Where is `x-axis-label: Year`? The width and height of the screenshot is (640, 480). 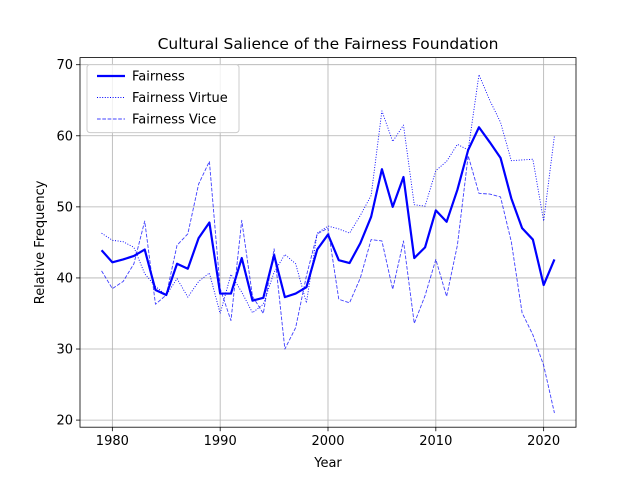
x-axis-label: Year is located at coordinates (327, 463).